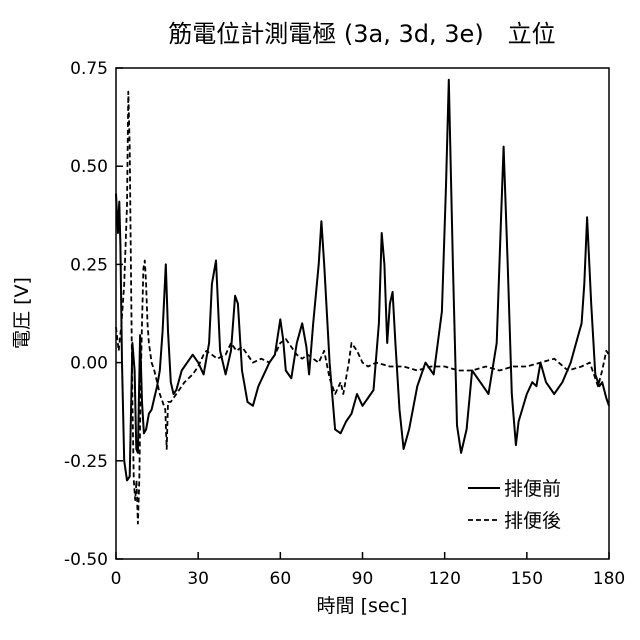  Describe the element at coordinates (363, 579) in the screenshot. I see `x-tick-label: 90` at that location.